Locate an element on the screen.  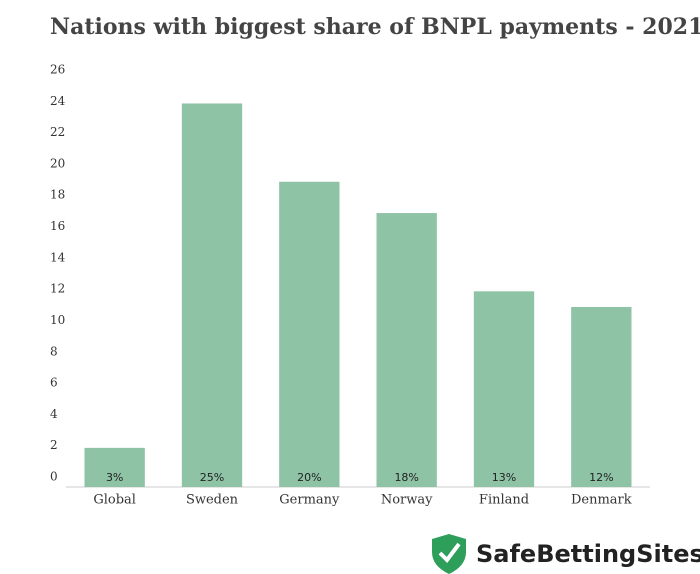
value-label: 18% is located at coordinates (406, 477).